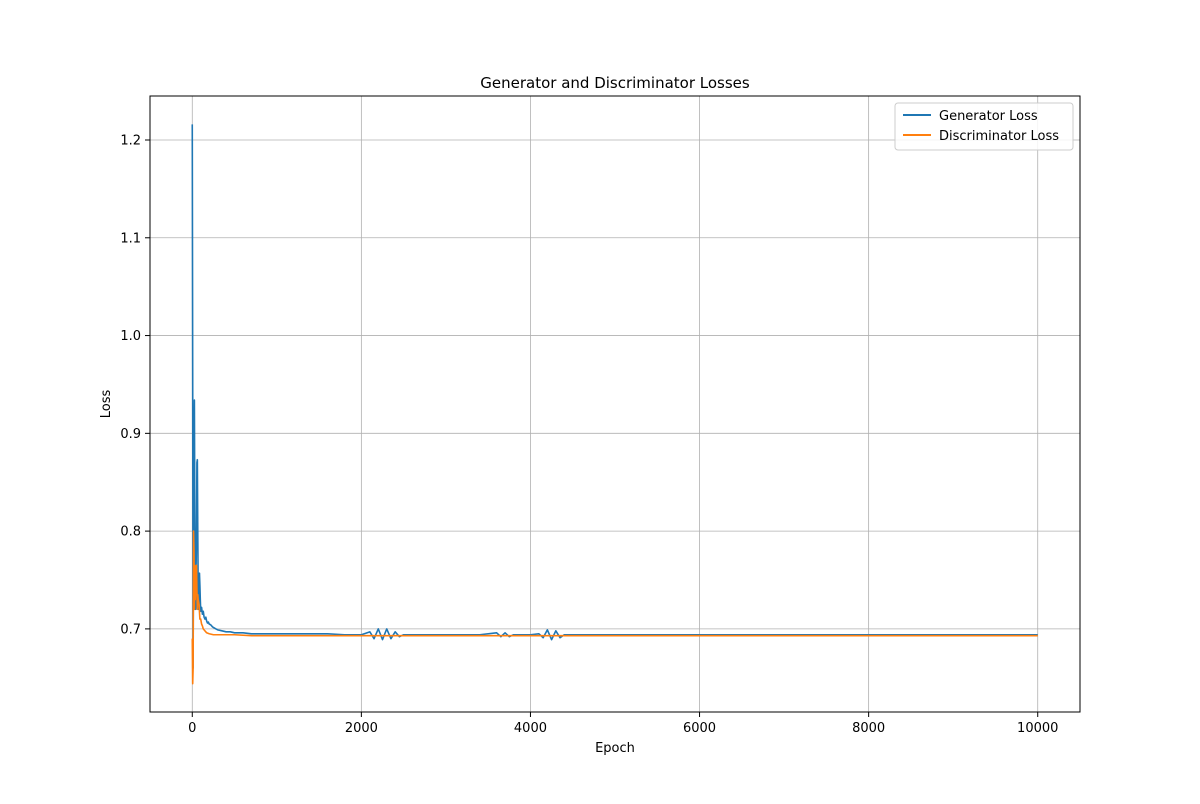 This screenshot has width=1200, height=804. I want to click on x-tick-label: 4000, so click(530, 728).